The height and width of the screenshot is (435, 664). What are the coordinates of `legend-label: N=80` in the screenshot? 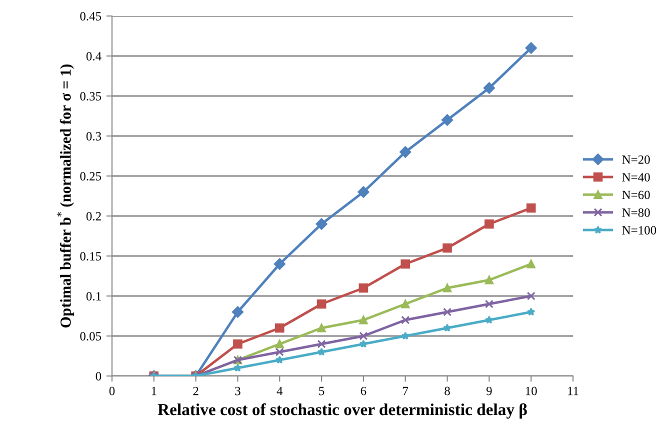 It's located at (636, 212).